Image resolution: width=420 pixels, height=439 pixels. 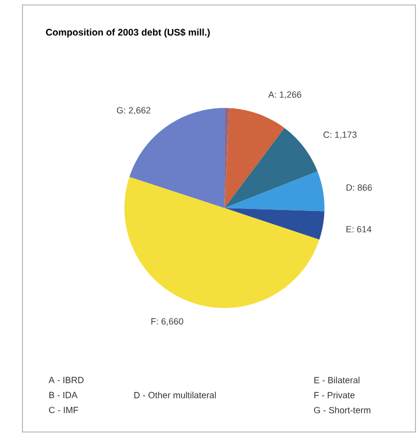 What do you see at coordinates (342, 410) in the screenshot?
I see `text: G - Short-term` at bounding box center [342, 410].